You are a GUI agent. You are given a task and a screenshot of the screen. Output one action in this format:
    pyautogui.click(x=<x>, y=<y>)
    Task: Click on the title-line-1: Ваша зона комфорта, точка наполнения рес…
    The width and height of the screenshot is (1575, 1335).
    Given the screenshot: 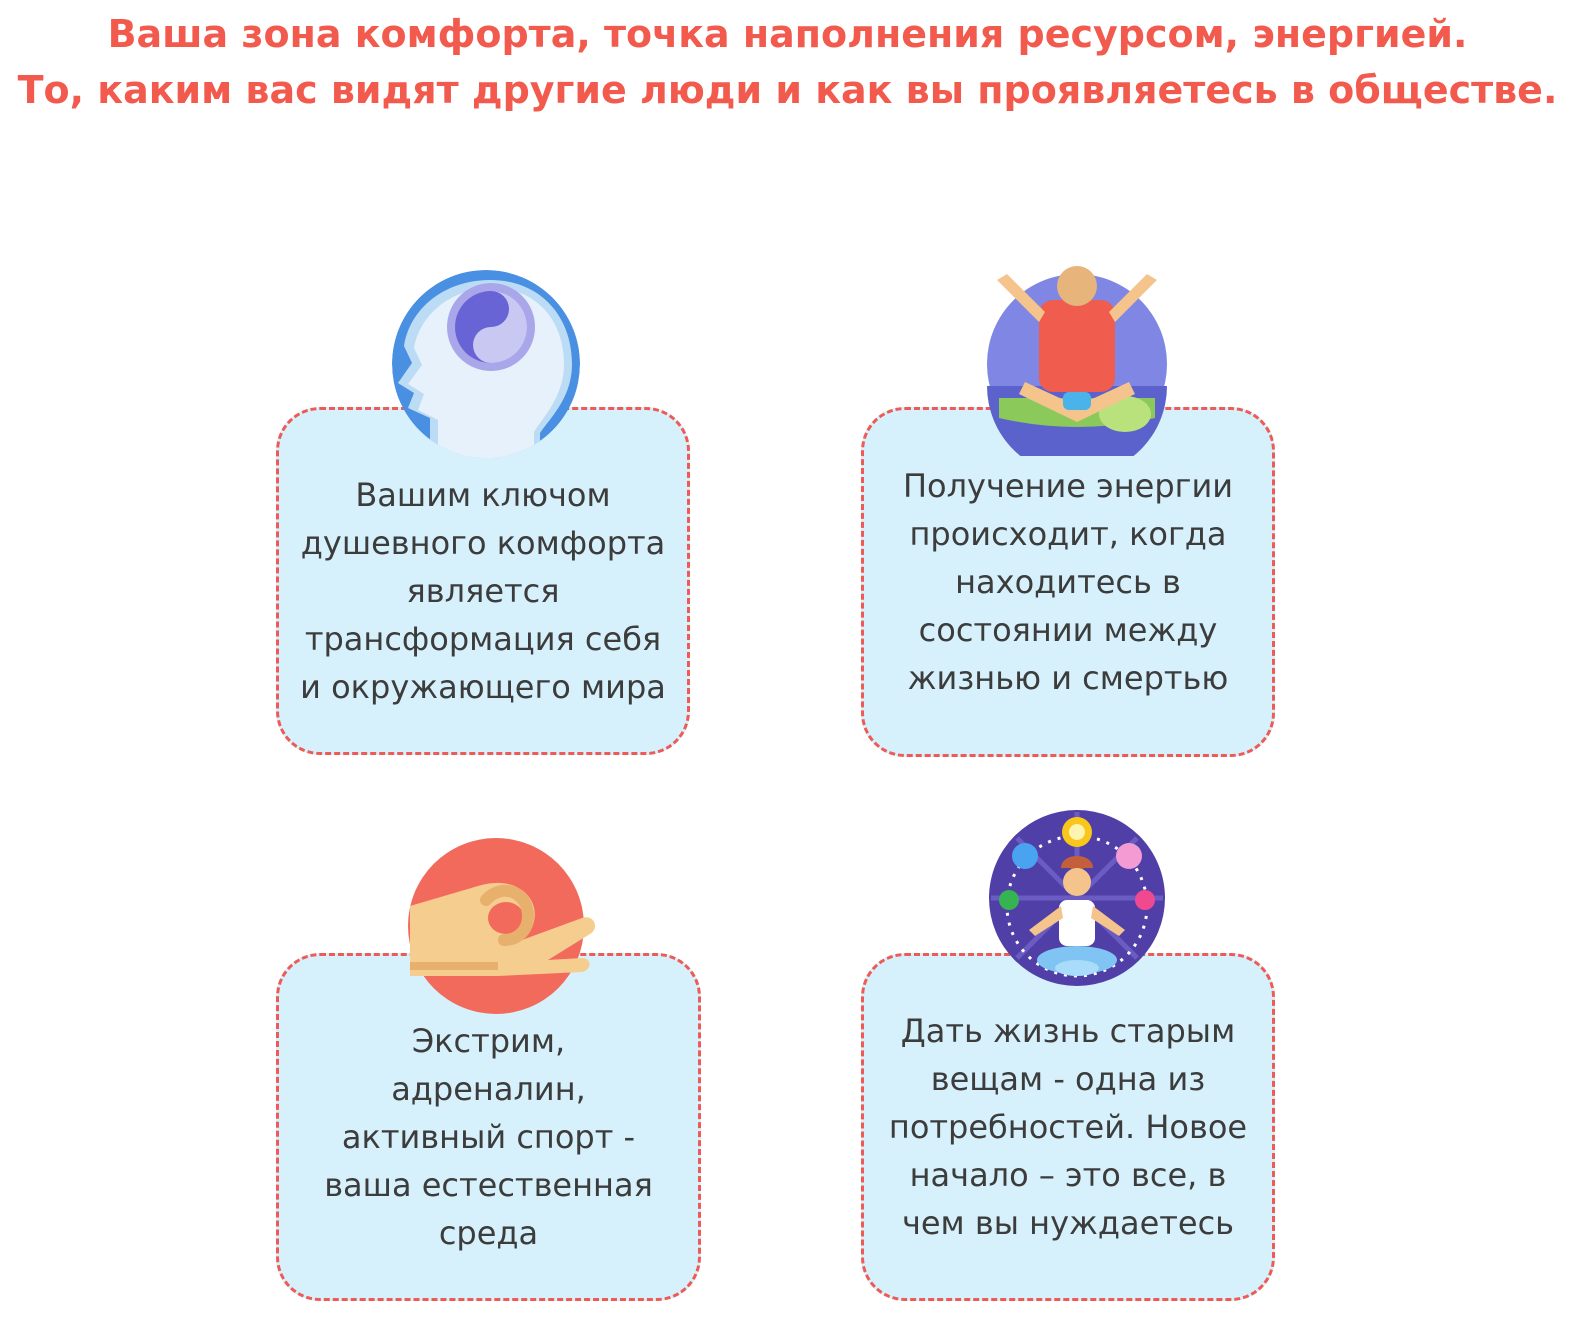 What is the action you would take?
    pyautogui.click(x=787, y=34)
    